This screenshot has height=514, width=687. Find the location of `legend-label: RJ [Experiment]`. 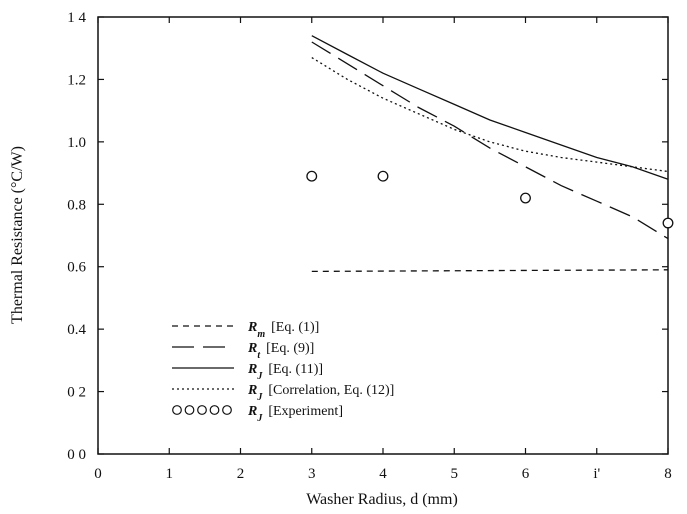

legend-label: RJ [Experiment] is located at coordinates (295, 414).